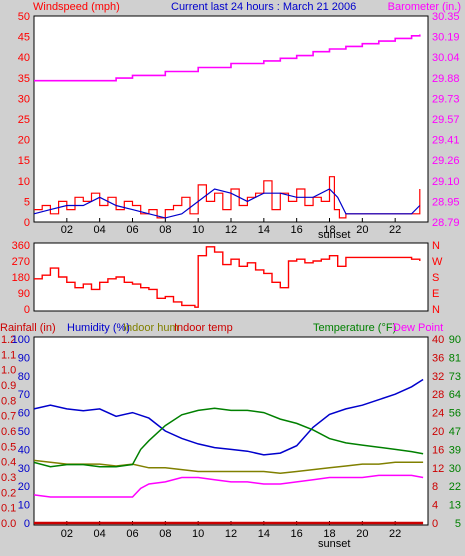 This screenshot has width=465, height=556. Describe the element at coordinates (455, 340) in the screenshot. I see `temp-f-tick-label: 90` at that location.